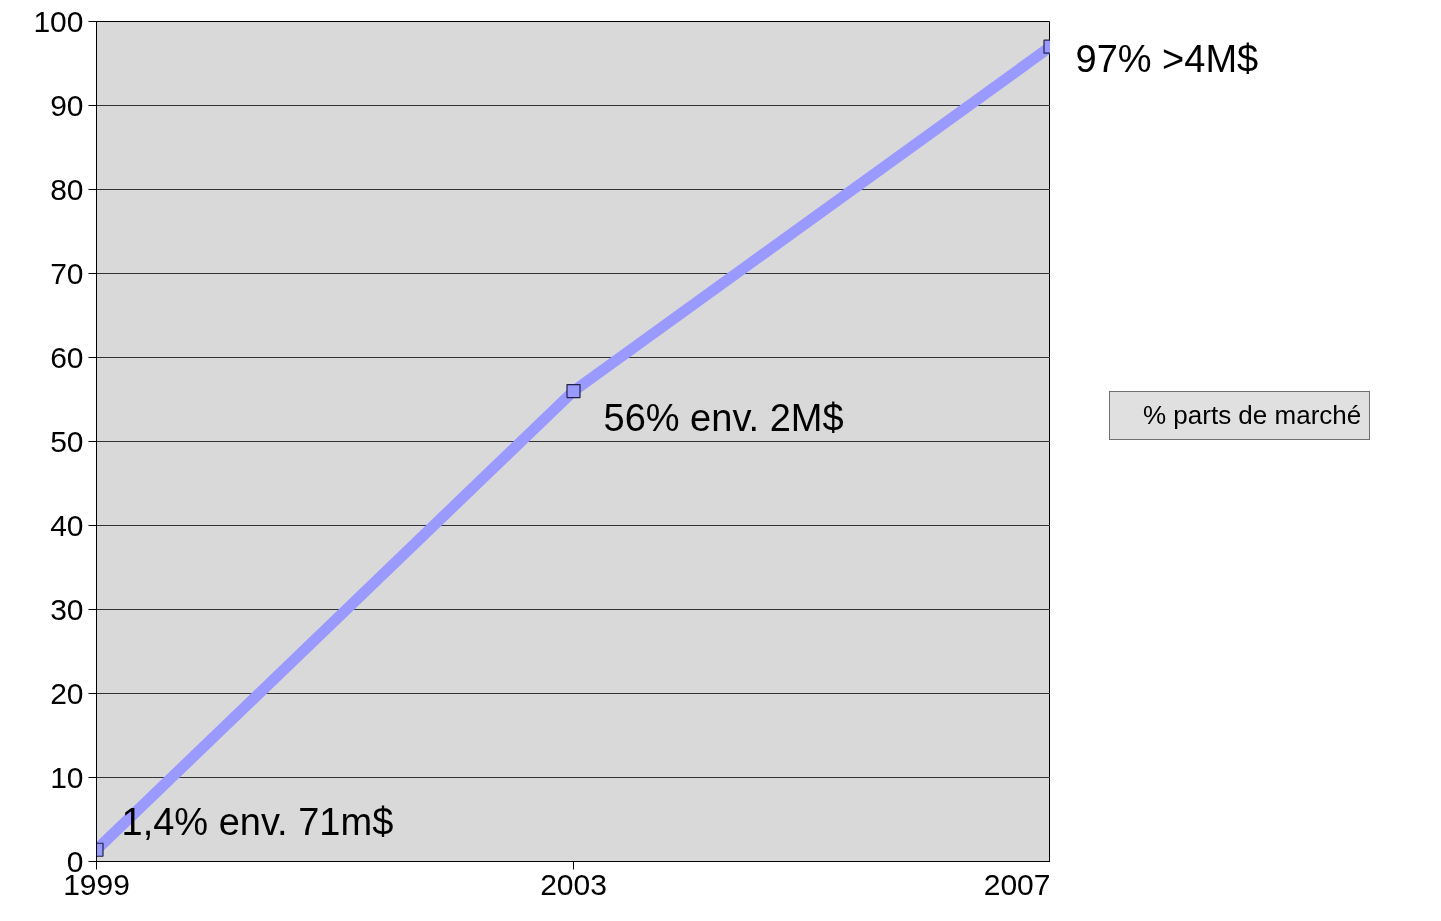 Image resolution: width=1441 pixels, height=921 pixels. What do you see at coordinates (573, 884) in the screenshot?
I see `x-tick-label: 2003` at bounding box center [573, 884].